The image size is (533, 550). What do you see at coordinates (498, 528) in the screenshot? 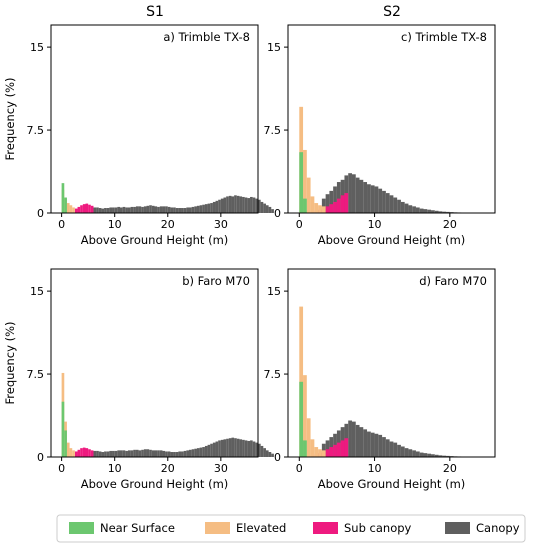
I see `legend-label: Canopy` at bounding box center [498, 528].